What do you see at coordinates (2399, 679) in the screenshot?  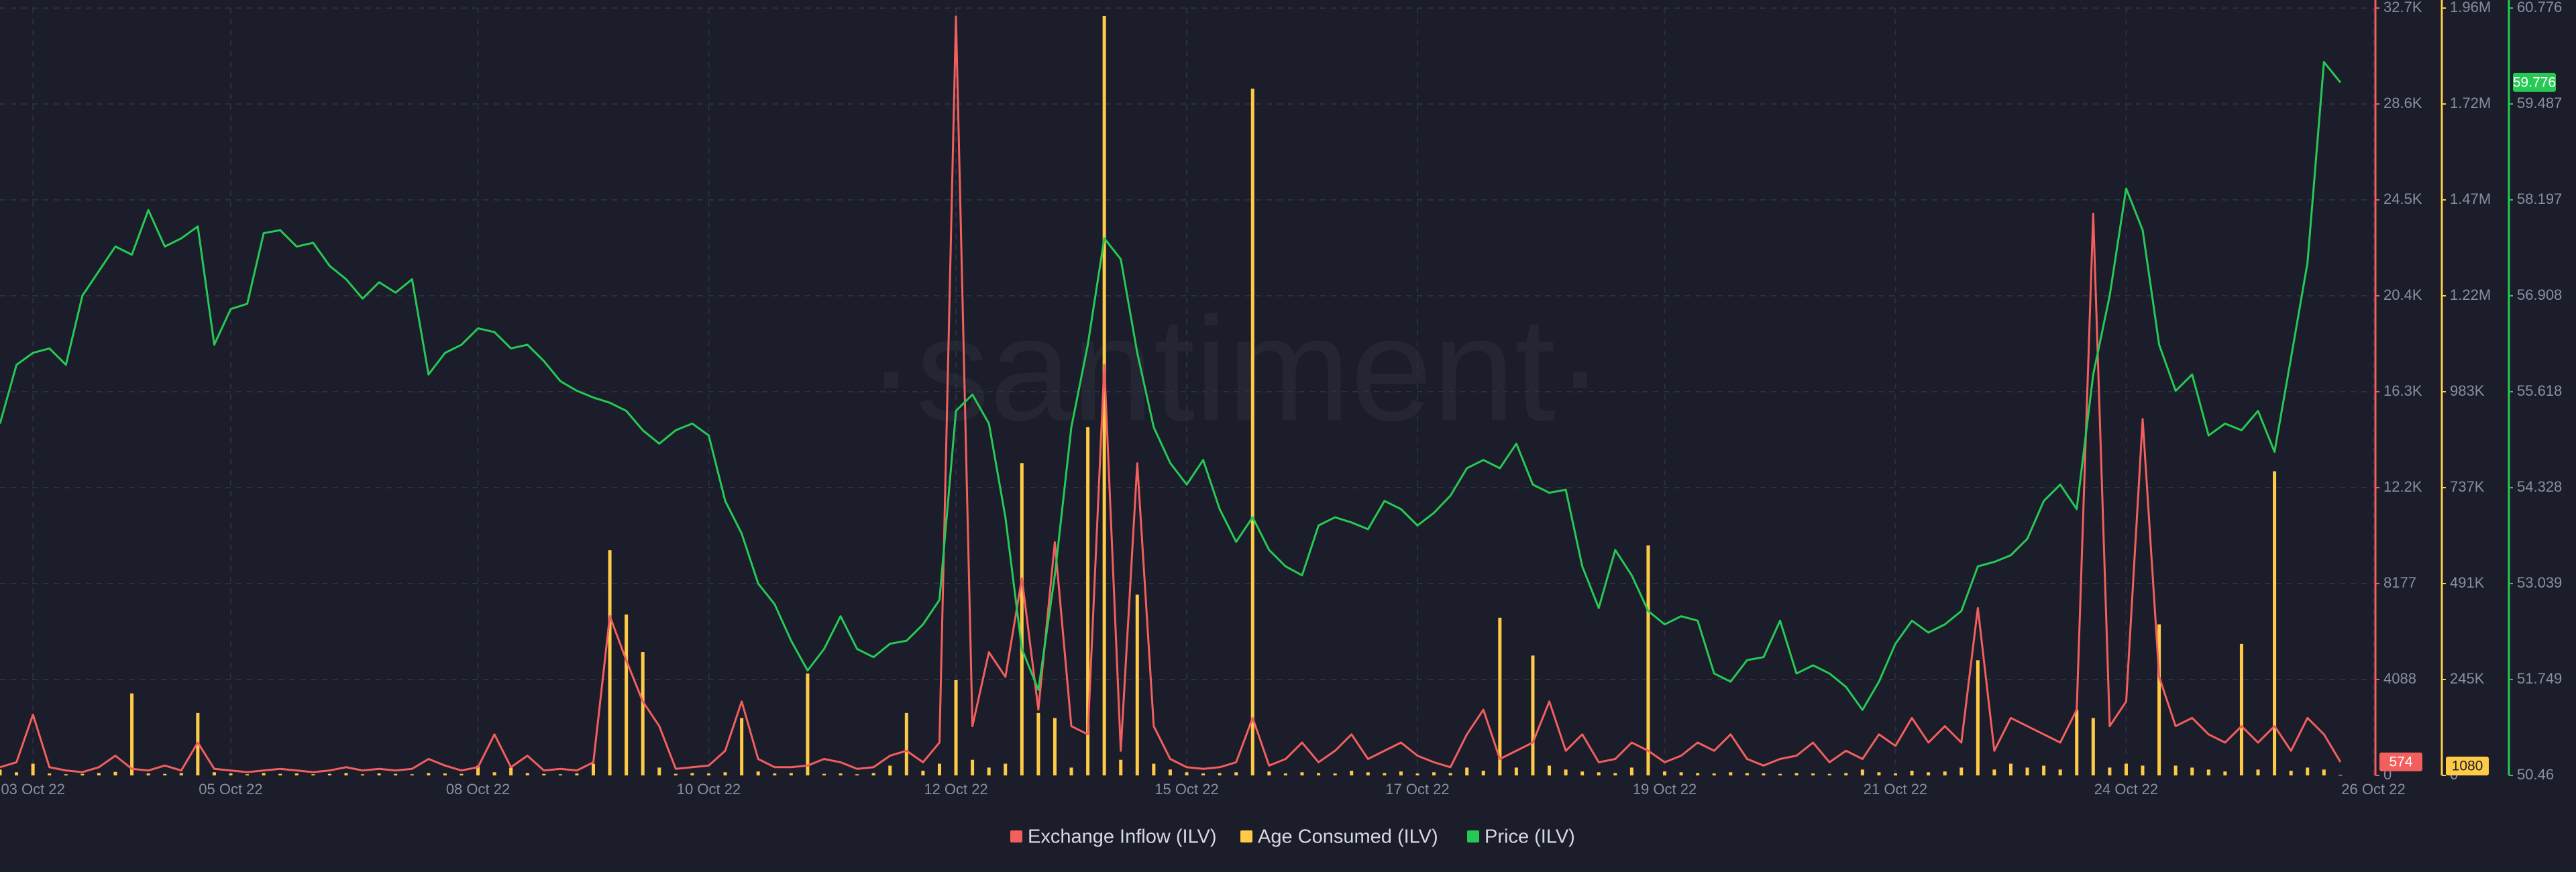 I see `y-tick-label: 4088` at bounding box center [2399, 679].